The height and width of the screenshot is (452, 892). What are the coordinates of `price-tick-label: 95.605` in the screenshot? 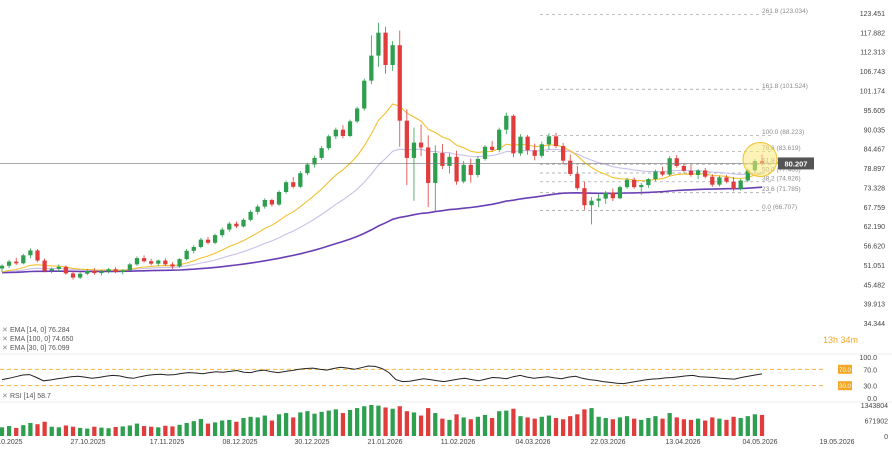 It's located at (875, 111).